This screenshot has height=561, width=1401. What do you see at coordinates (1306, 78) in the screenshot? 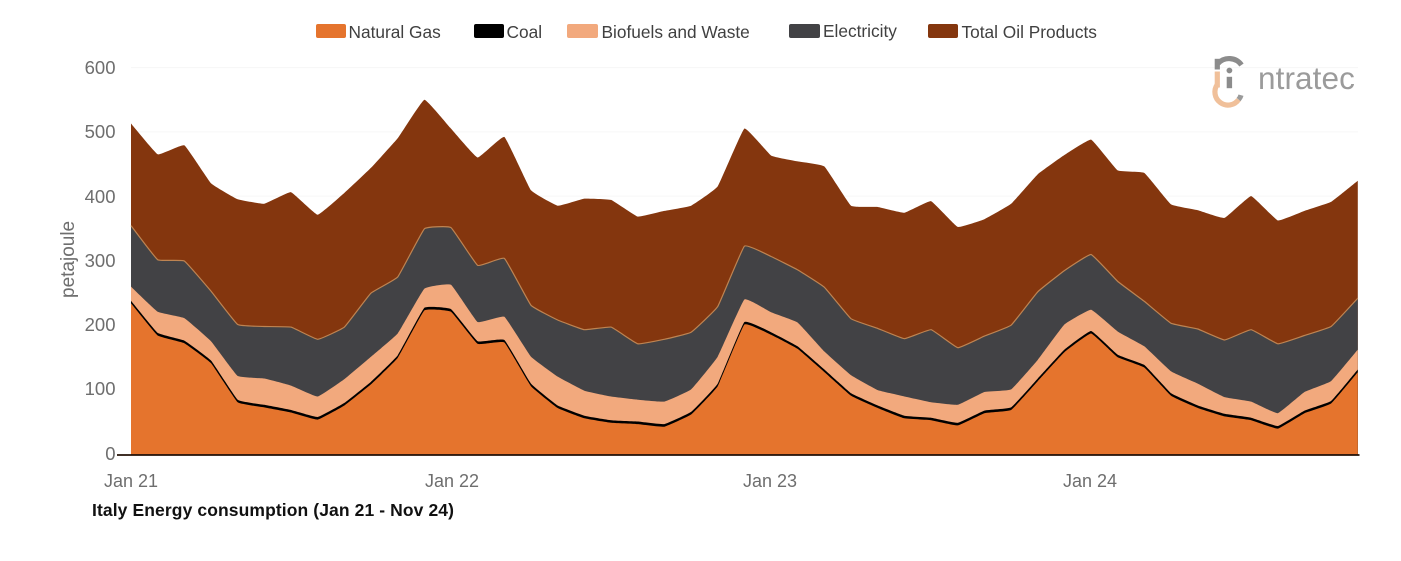
I see `svg-text: ntratec` at bounding box center [1306, 78].